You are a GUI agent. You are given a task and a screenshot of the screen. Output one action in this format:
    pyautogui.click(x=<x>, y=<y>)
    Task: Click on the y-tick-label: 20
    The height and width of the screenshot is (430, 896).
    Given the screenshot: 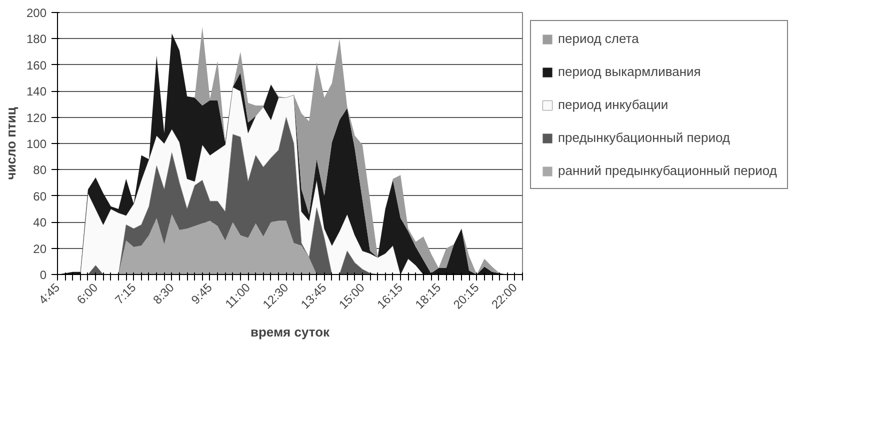 What is the action you would take?
    pyautogui.click(x=40, y=249)
    